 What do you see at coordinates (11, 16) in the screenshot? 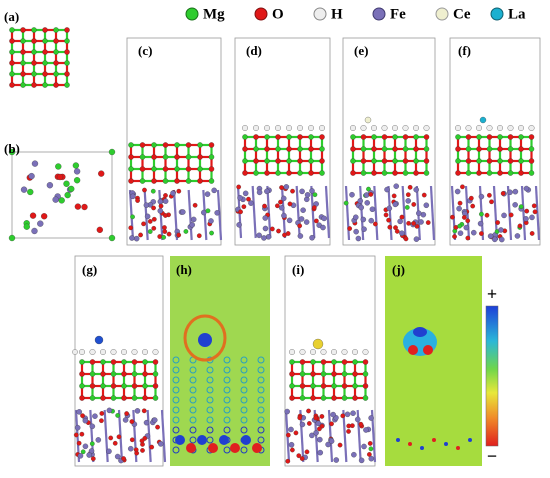
I see `panel-label: (a)` at bounding box center [11, 16].